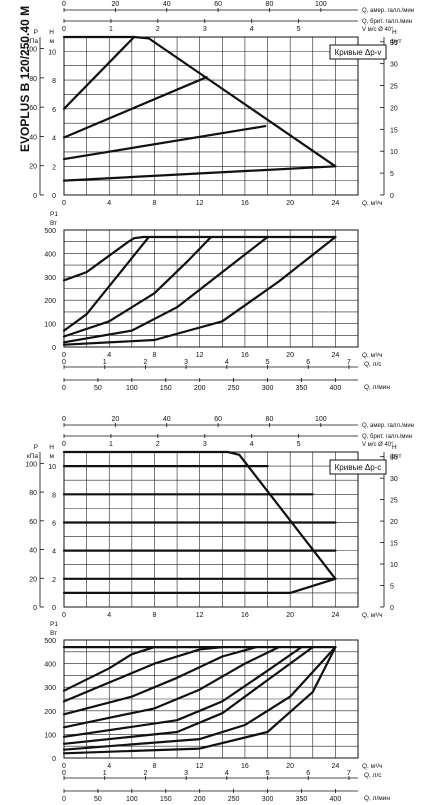 This screenshot has width=429, height=805. Describe the element at coordinates (270, 4) in the screenshot. I see `top-head-usgpm-tick: 80` at that location.